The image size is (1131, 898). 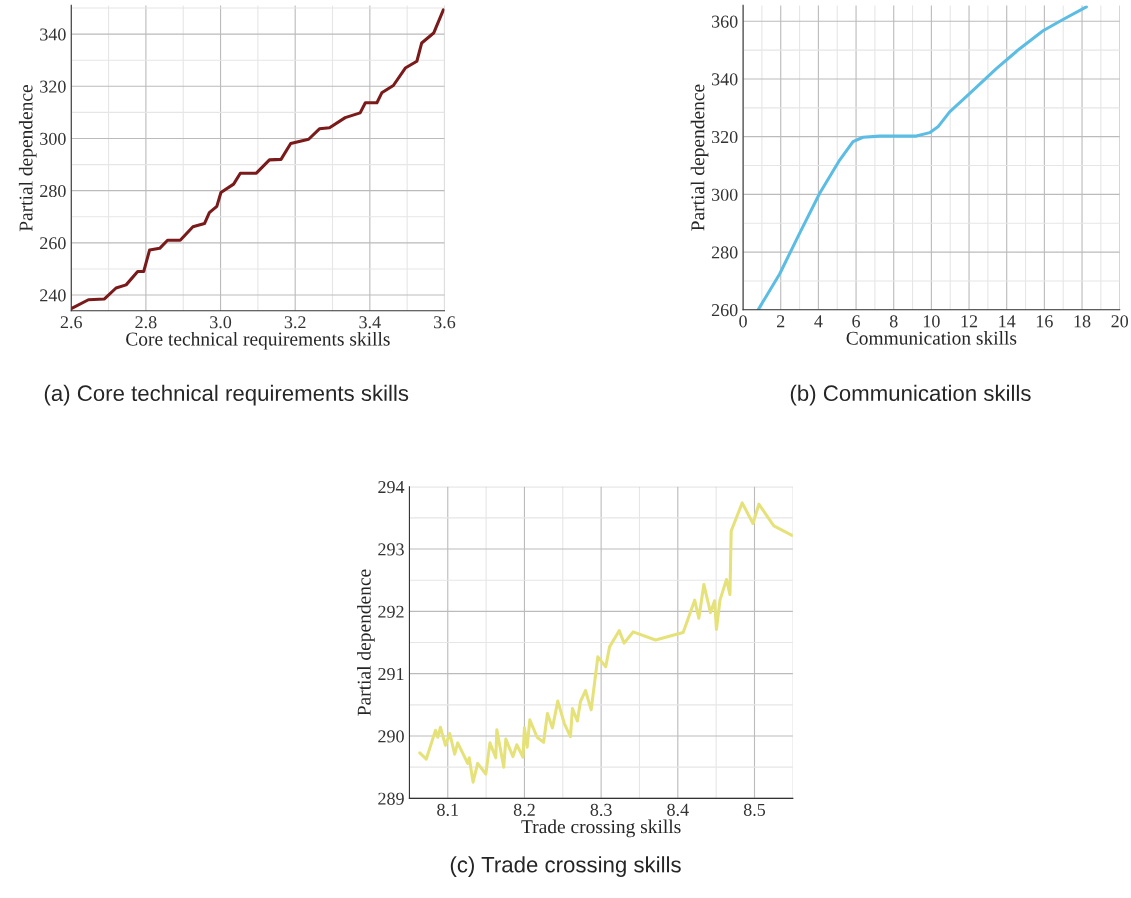 I want to click on x-axis-title: Core technical requirements skills, so click(x=258, y=340).